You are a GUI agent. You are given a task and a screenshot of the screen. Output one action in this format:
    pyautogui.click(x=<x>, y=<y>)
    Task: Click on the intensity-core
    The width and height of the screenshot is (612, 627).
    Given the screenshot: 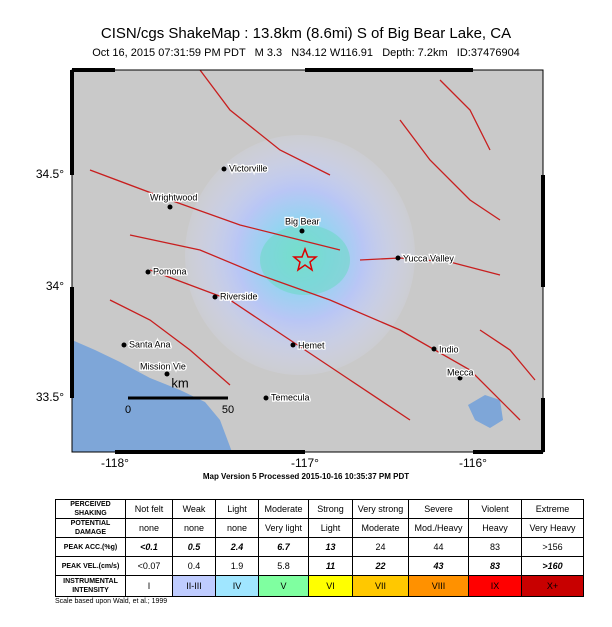 What is the action you would take?
    pyautogui.click(x=305, y=260)
    